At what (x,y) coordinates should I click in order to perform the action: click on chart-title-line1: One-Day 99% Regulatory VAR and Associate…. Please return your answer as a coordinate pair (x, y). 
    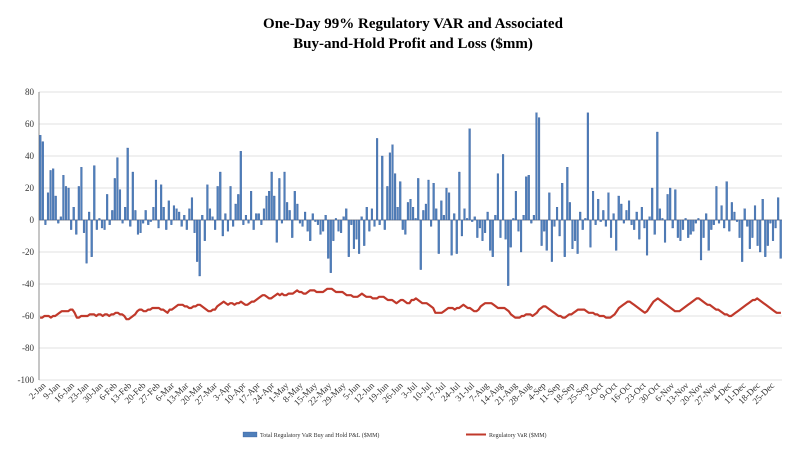
    Looking at the image, I should click on (413, 24).